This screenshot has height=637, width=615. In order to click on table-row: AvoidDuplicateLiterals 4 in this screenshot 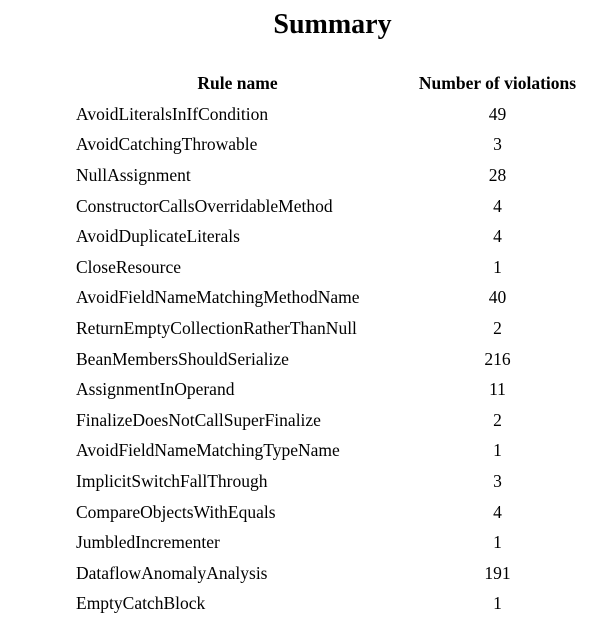, I will do `click(330, 236)`.